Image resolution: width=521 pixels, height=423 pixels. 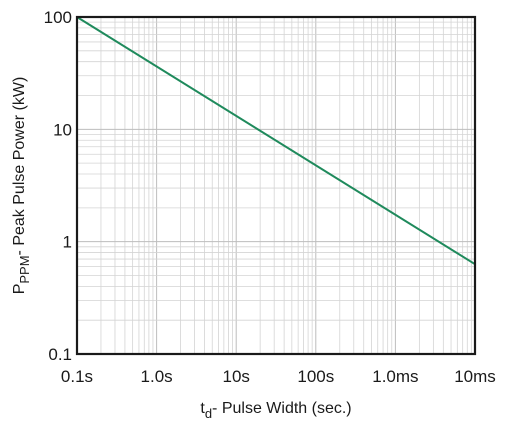 I want to click on x-tick-label: 10s, so click(x=235, y=376).